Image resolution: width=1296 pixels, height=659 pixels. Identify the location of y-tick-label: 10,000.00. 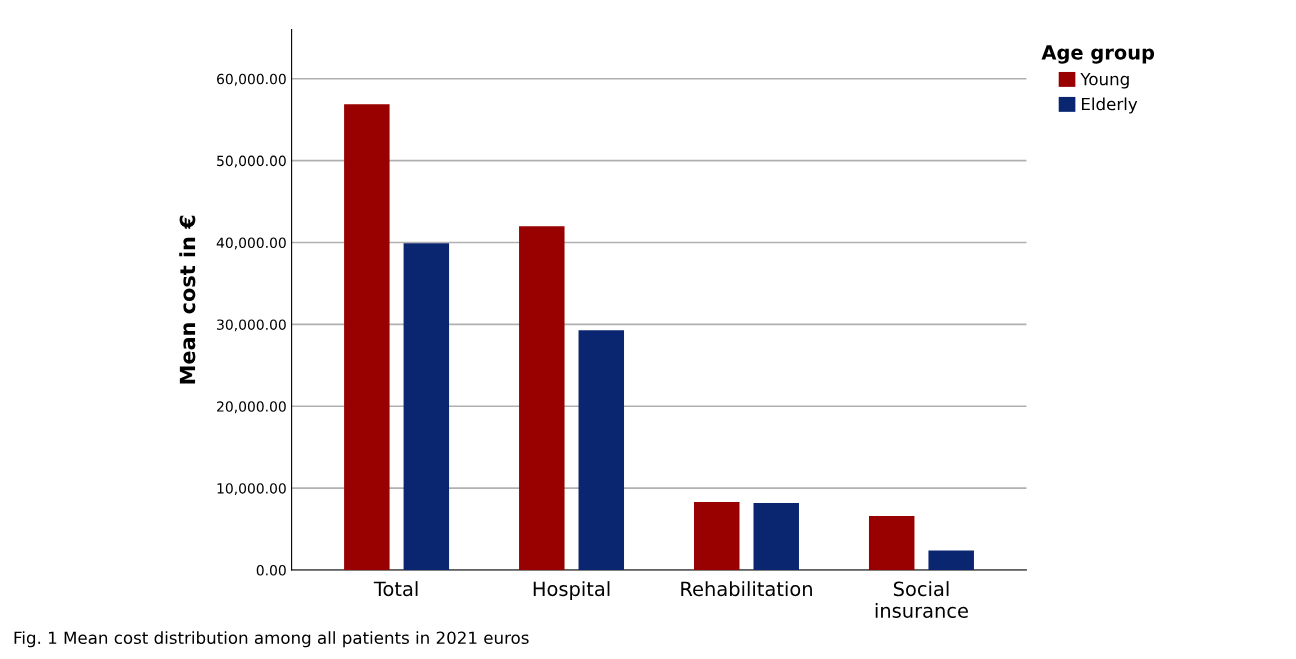
(251, 489).